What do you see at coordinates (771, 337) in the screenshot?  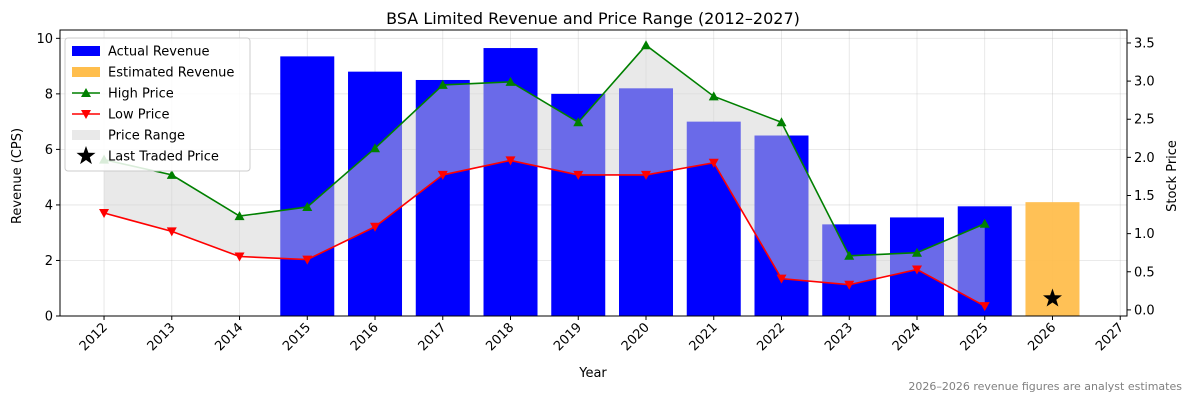 I see `x-tick-label: 2022` at bounding box center [771, 337].